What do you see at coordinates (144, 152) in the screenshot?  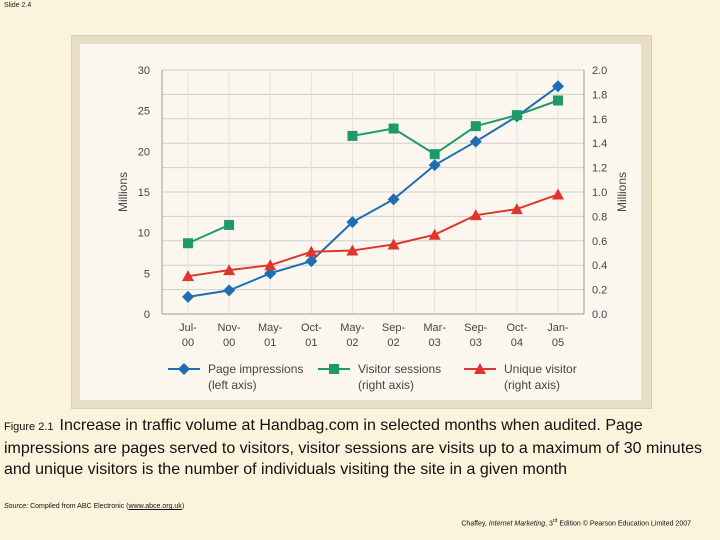 I see `left-tick-label: 20` at bounding box center [144, 152].